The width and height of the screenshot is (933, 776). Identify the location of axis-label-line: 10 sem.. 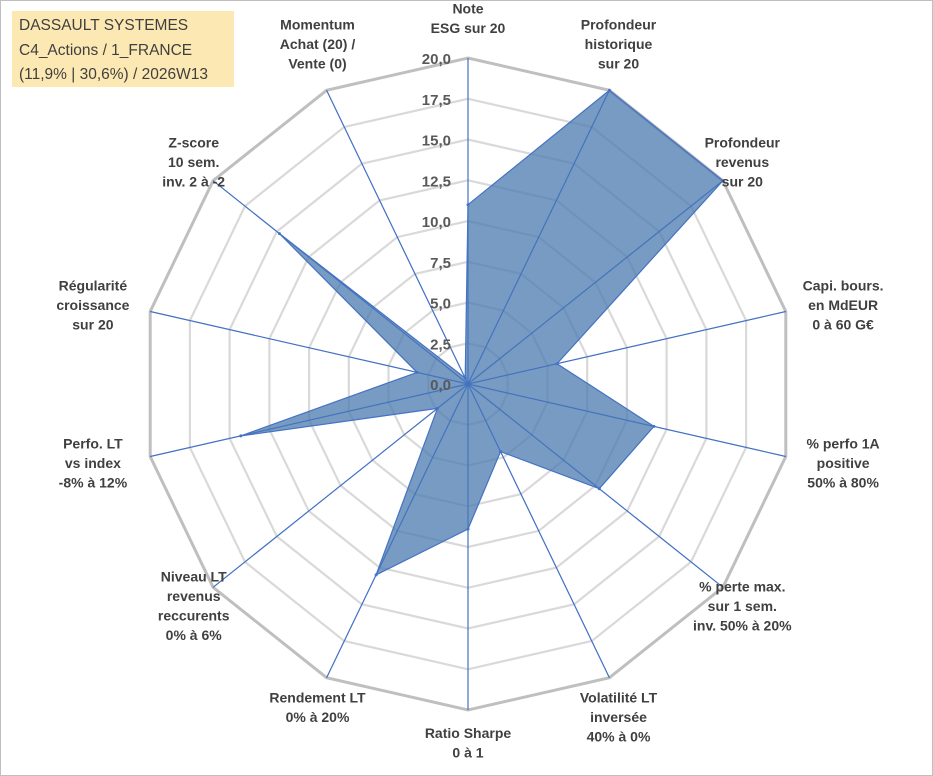
(193, 162).